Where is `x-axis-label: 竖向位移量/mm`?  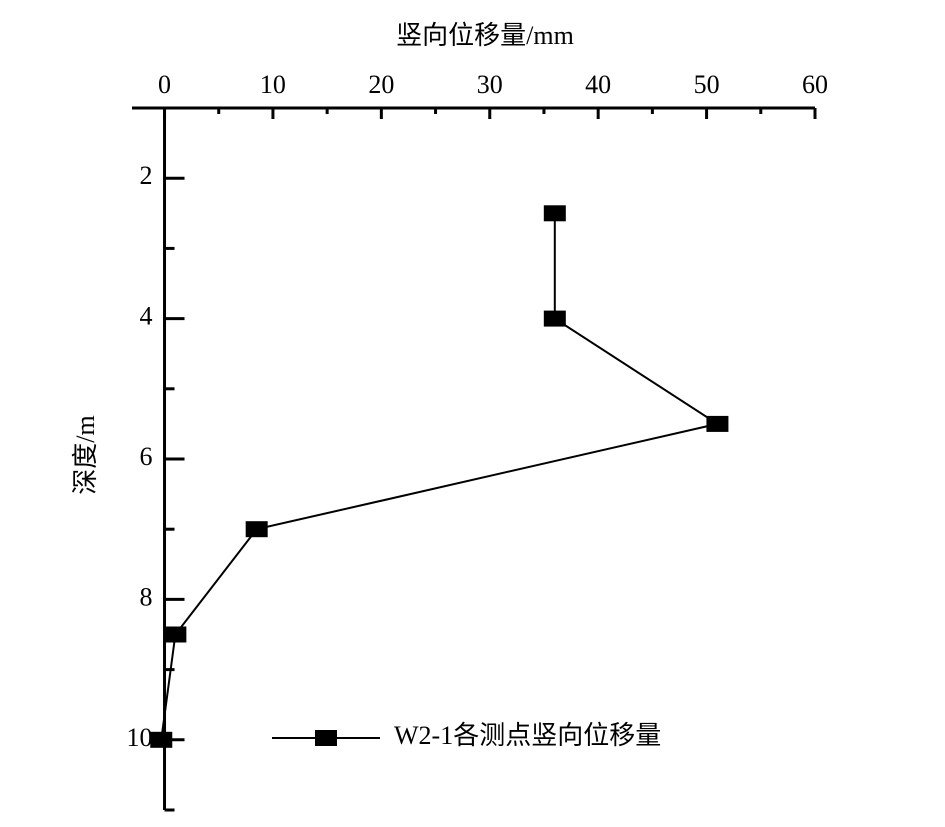
x-axis-label: 竖向位移量/mm is located at coordinates (485, 35).